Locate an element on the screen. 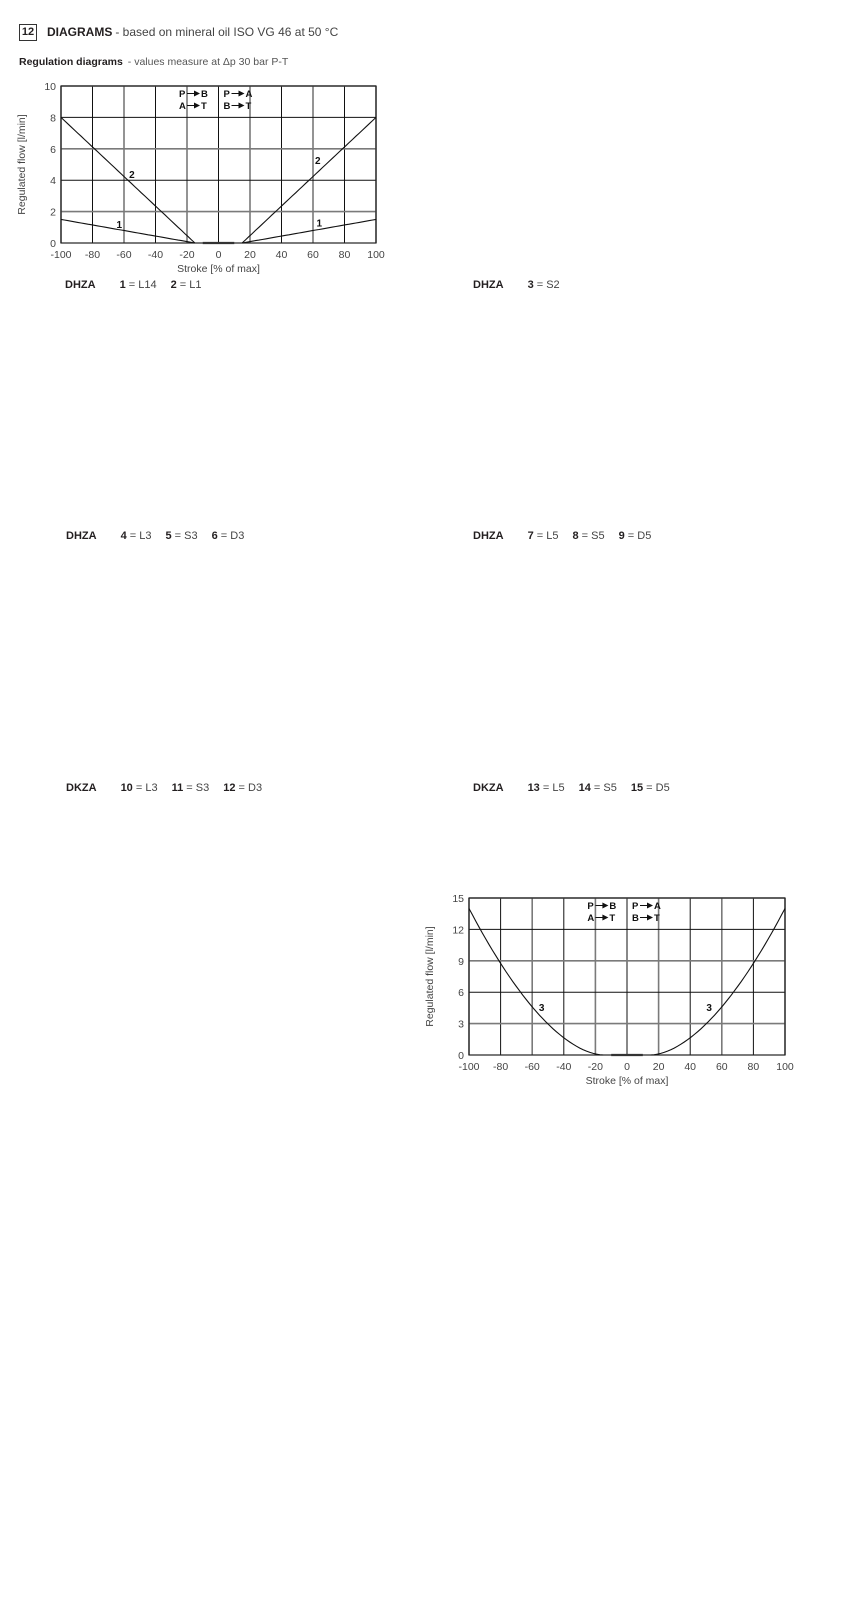 The height and width of the screenshot is (1614, 842). legend-entry: 10 = L3 is located at coordinates (139, 788).